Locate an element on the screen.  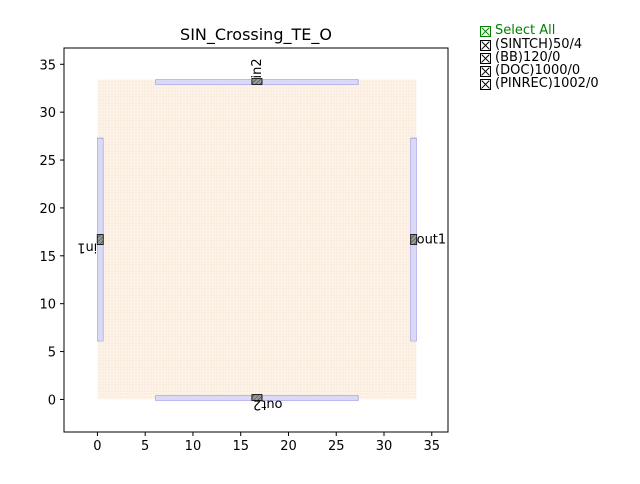
x-tick-label: 25 is located at coordinates (336, 446).